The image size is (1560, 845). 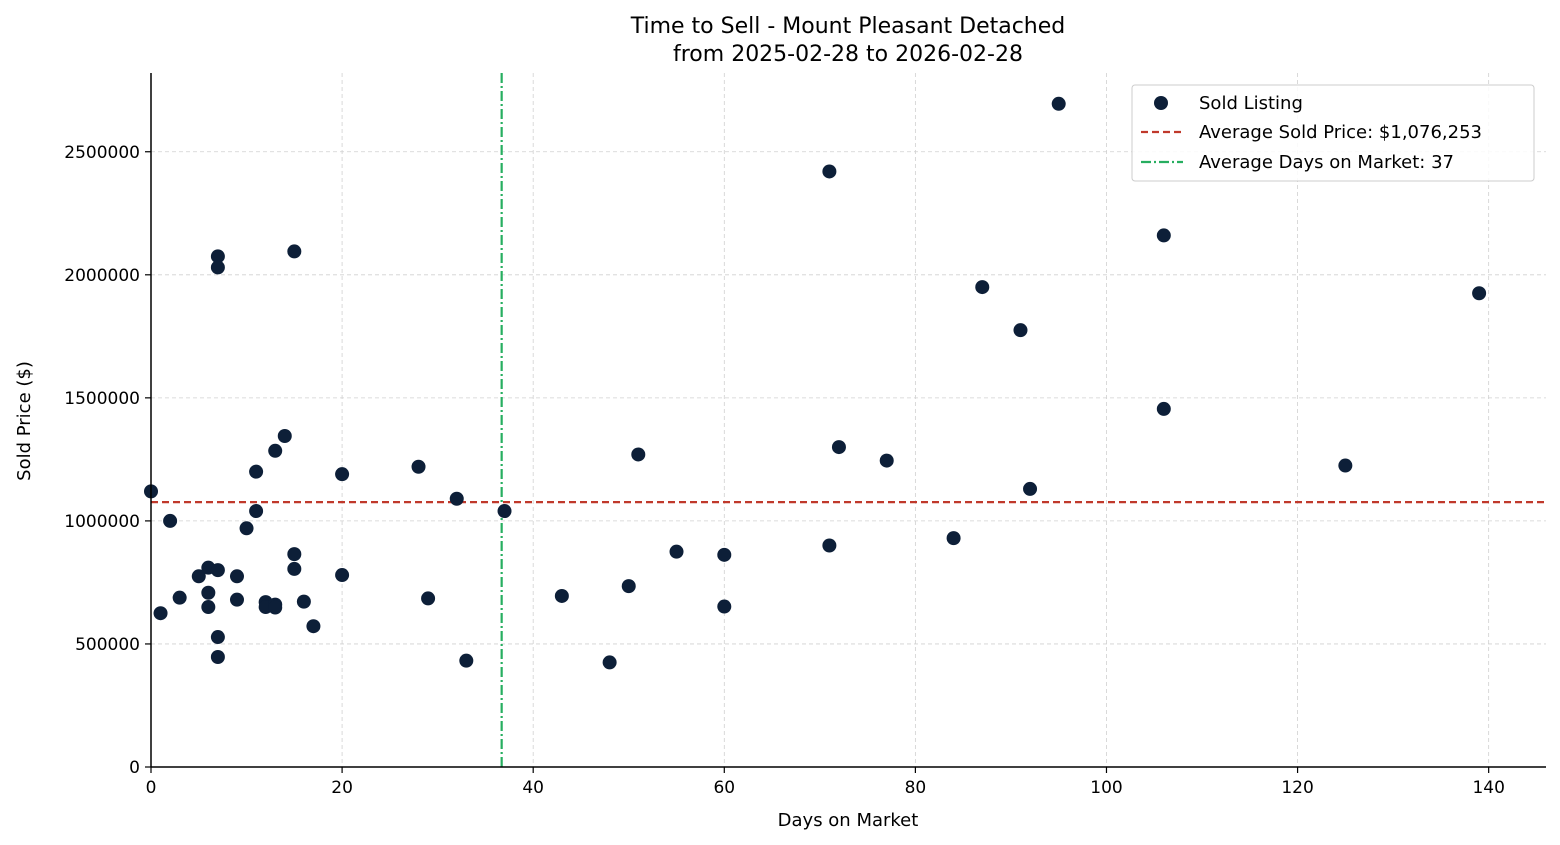 I want to click on x-tick-label: 80, so click(x=916, y=788).